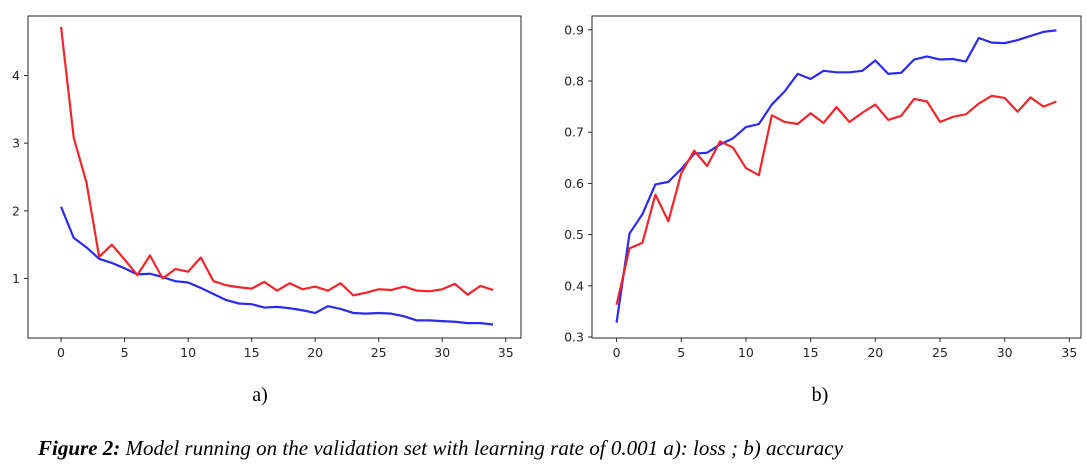 This screenshot has height=471, width=1086. Describe the element at coordinates (574, 132) in the screenshot. I see `acc-y-tick-label: 0.7` at that location.